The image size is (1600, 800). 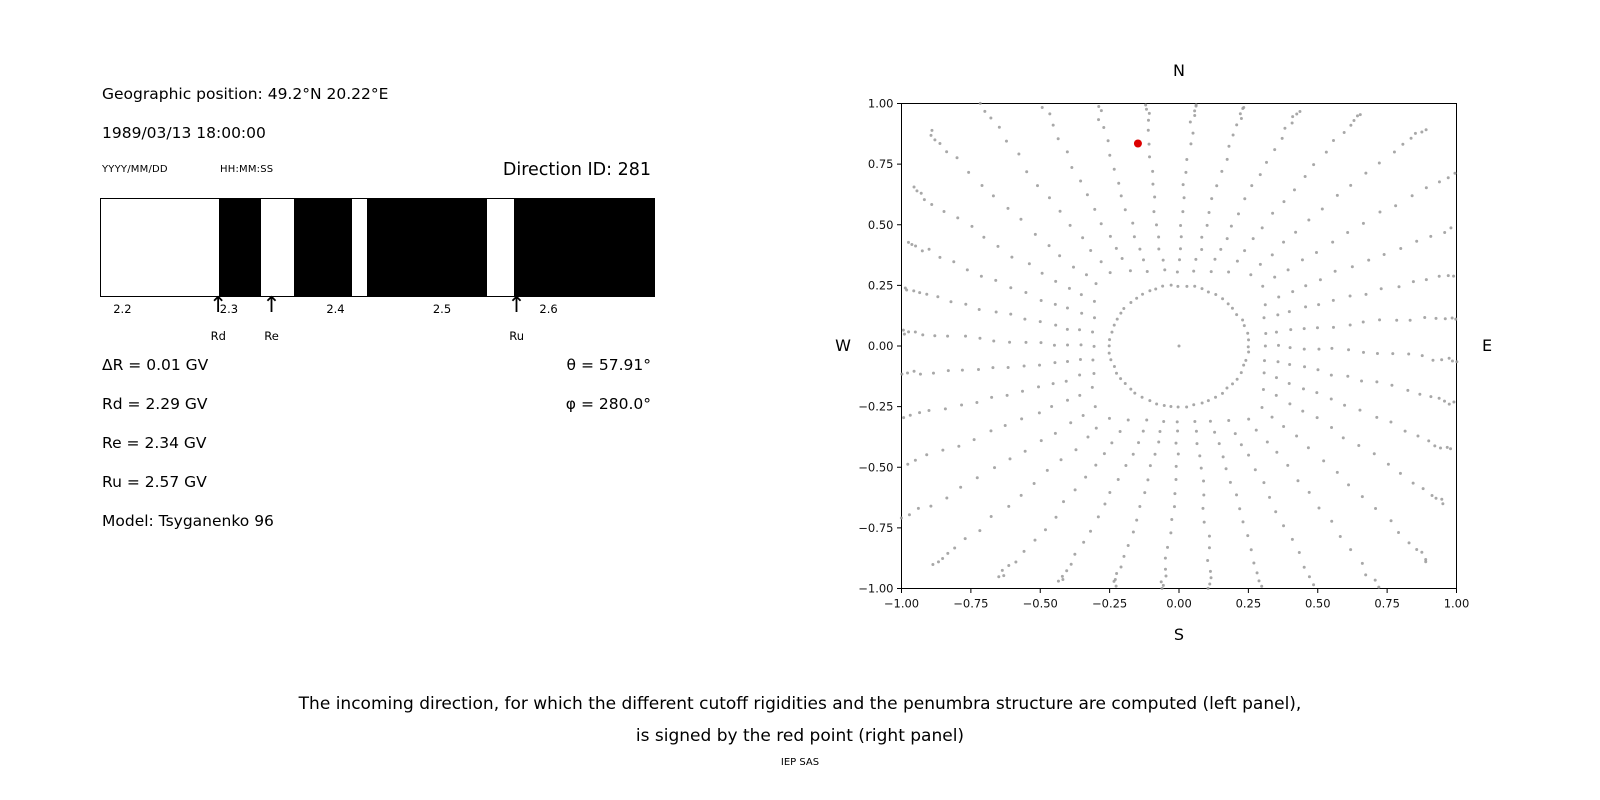 I want to click on cutoff-marker-label: Rd, so click(x=218, y=336).